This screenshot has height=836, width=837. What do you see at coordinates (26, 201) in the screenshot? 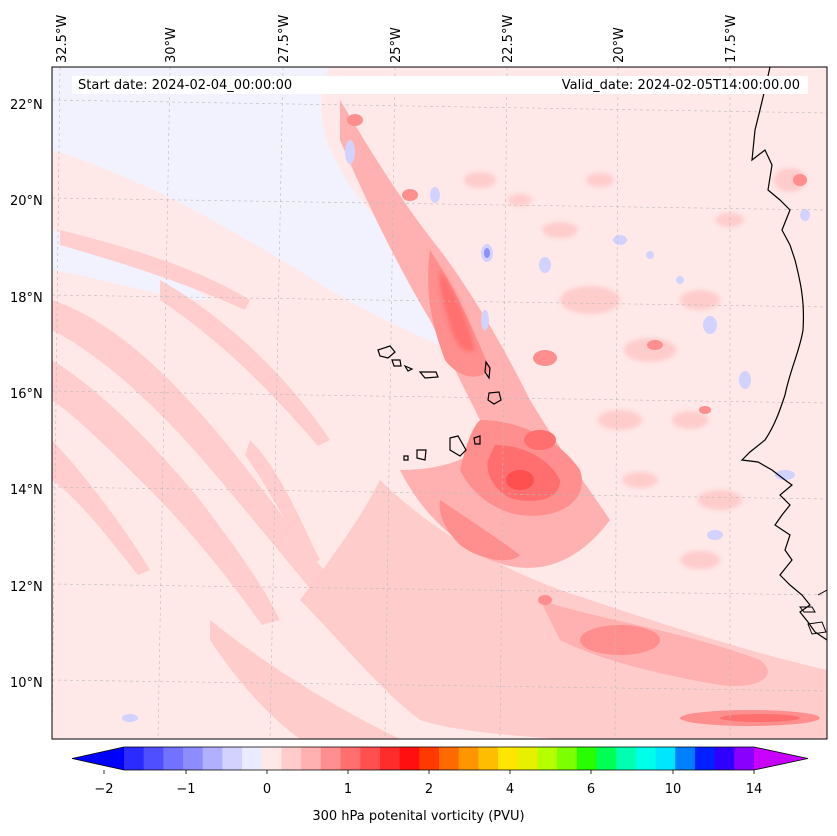
I see `lat-label: 20°N` at bounding box center [26, 201].